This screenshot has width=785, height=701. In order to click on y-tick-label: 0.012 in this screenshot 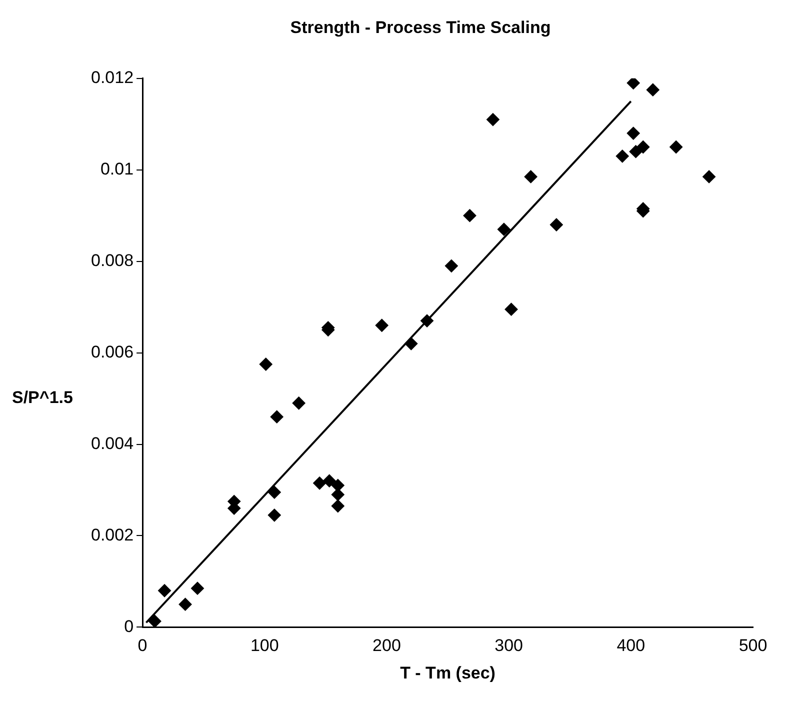, I will do `click(112, 78)`.